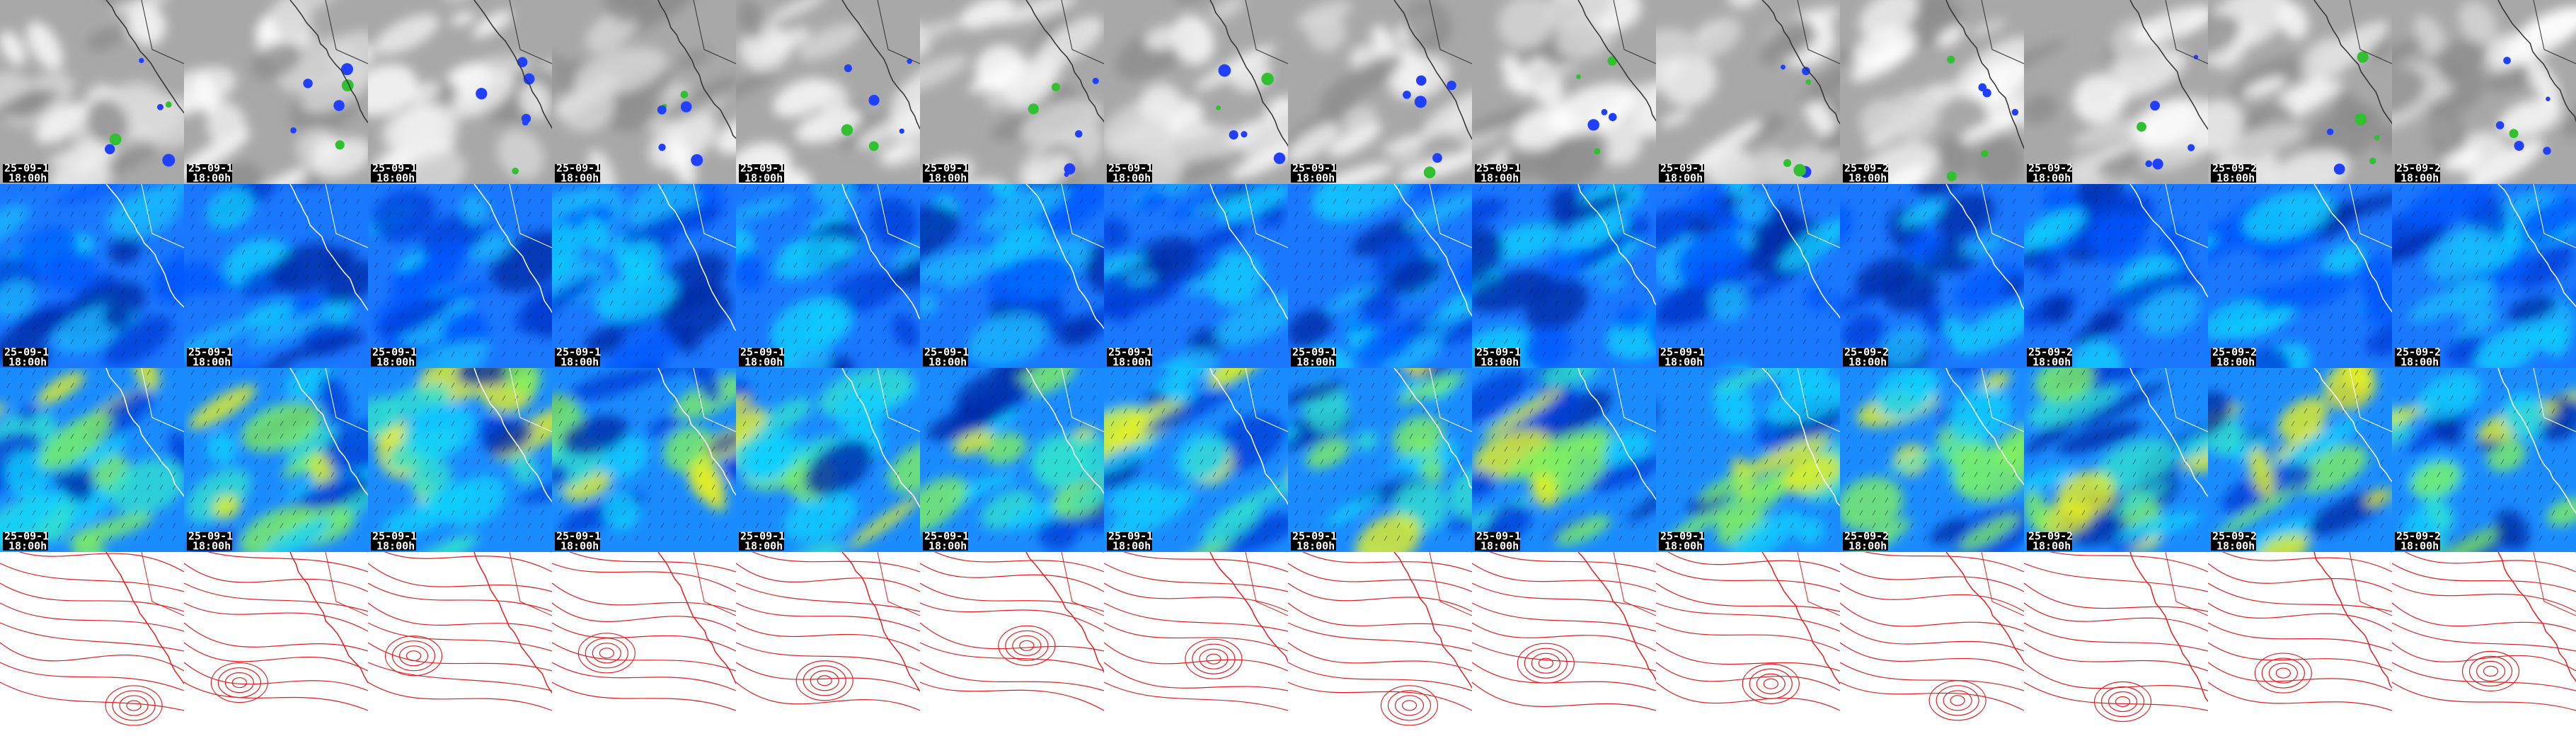 This screenshot has height=736, width=2576. I want to click on label-box, so click(578, 173).